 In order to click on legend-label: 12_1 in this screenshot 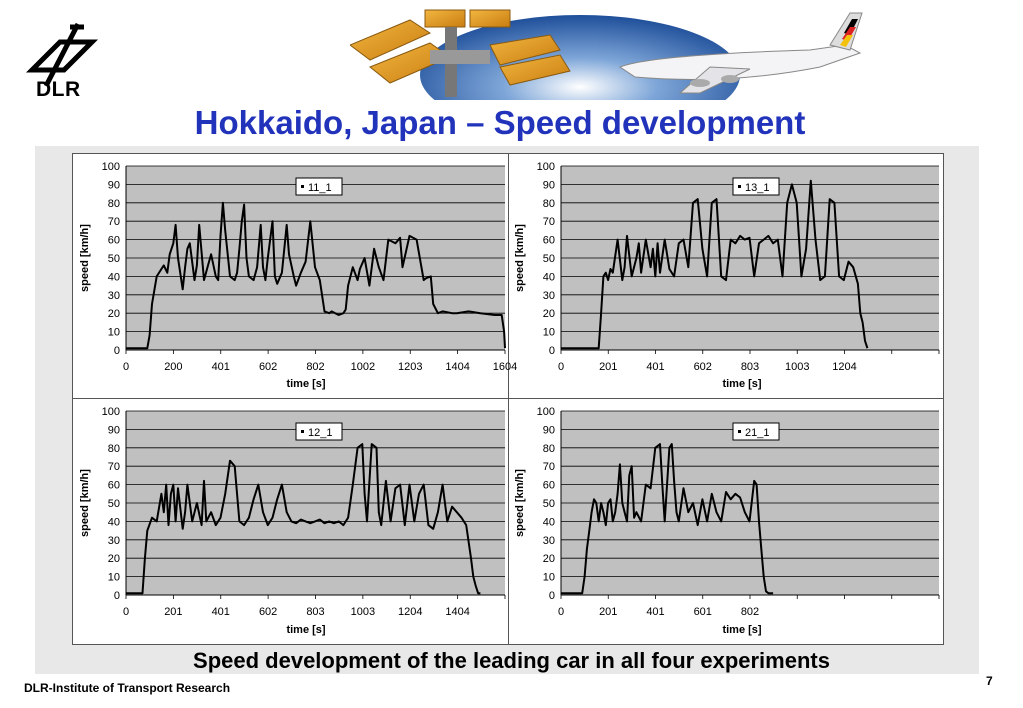, I will do `click(320, 433)`.